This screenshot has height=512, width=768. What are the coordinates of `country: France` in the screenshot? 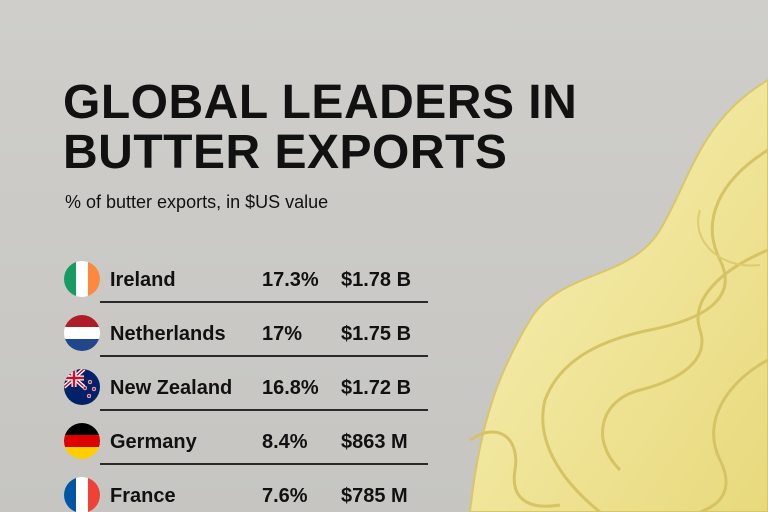 It's located at (143, 496).